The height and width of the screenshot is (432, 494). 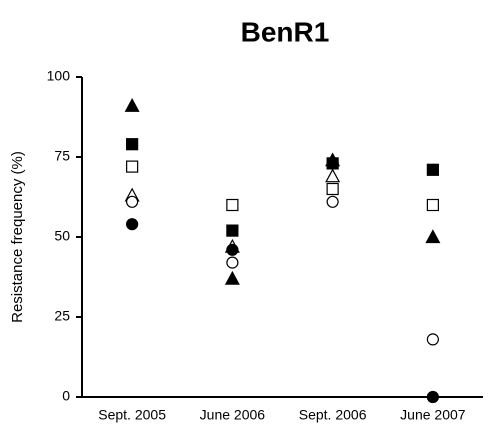 I want to click on x-tick-label: Sept. 2005, so click(x=132, y=415).